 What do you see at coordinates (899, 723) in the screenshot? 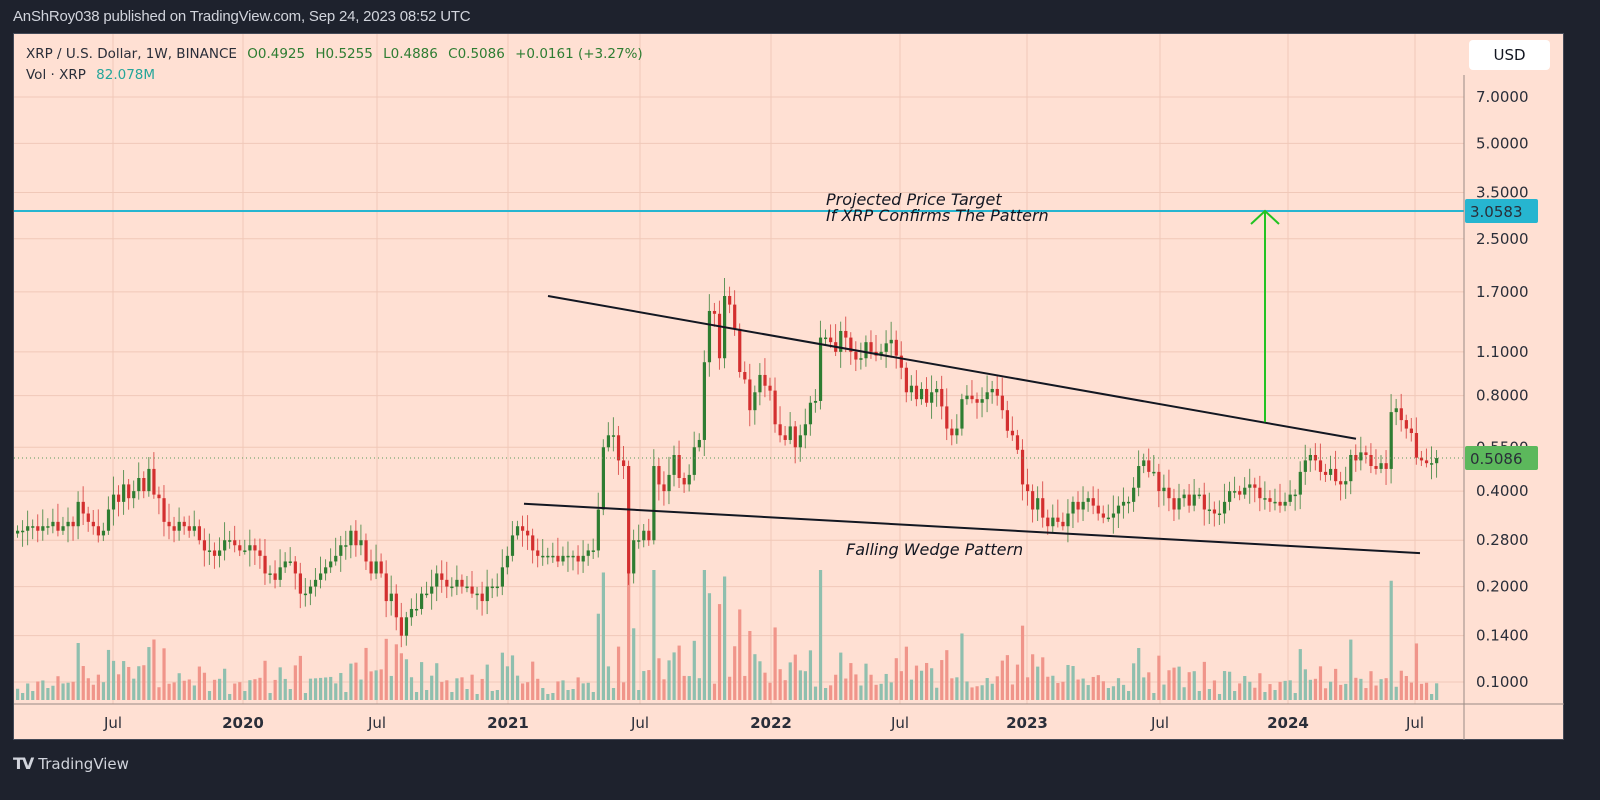
I see `time-tick: Jul` at bounding box center [899, 723].